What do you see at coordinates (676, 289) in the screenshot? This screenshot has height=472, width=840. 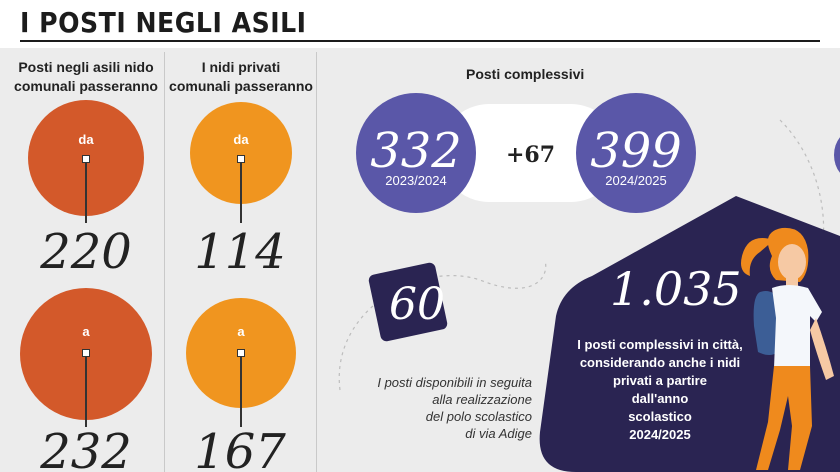 I see `city-total-value: 1.035` at bounding box center [676, 289].